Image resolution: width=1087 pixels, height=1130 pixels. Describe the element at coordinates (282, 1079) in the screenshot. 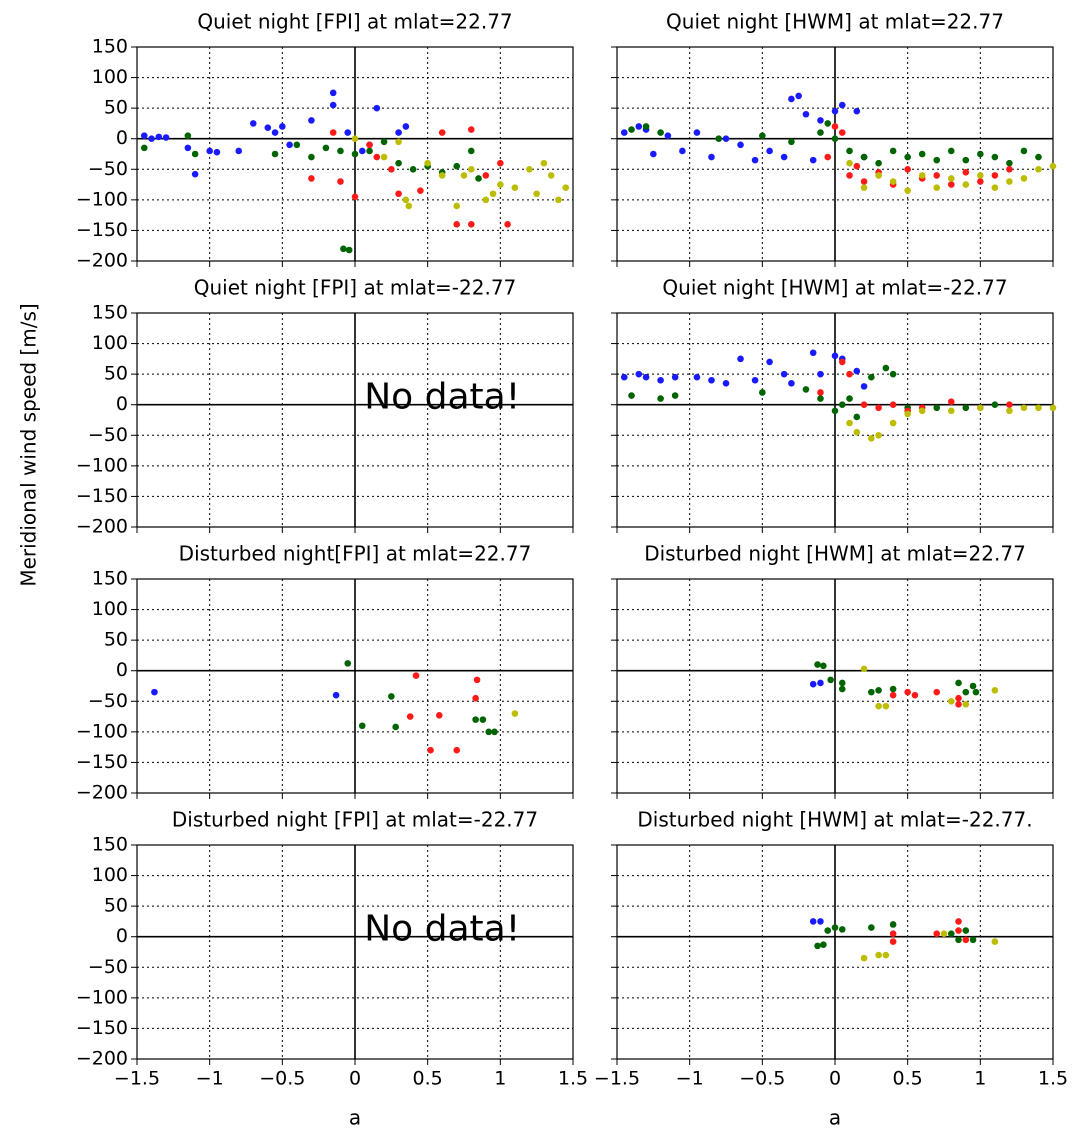

I see `x-tick-label: −0.5` at that location.